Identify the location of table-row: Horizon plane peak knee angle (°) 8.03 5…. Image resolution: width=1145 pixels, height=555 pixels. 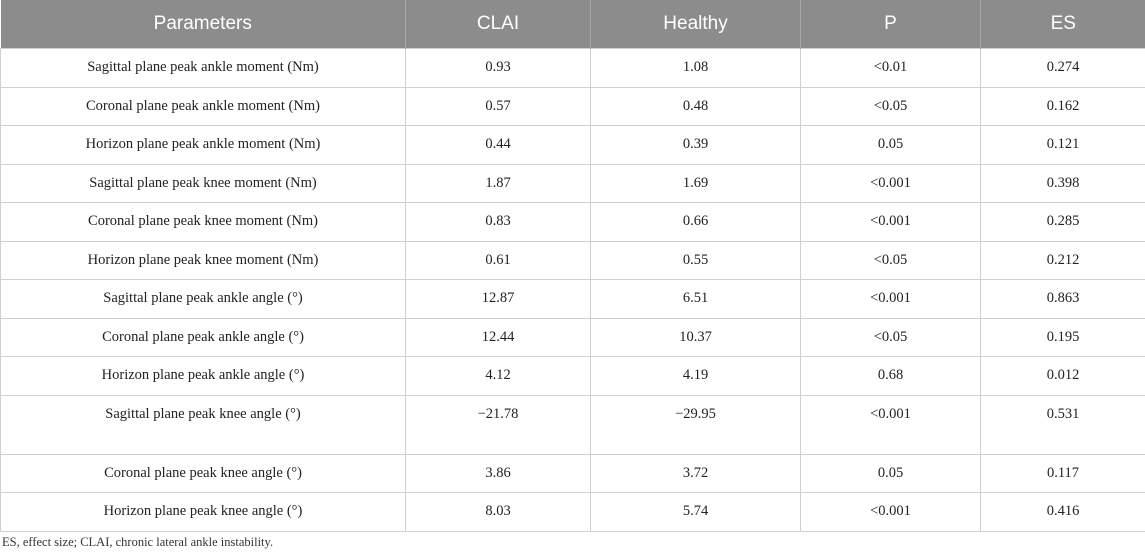
(572, 512).